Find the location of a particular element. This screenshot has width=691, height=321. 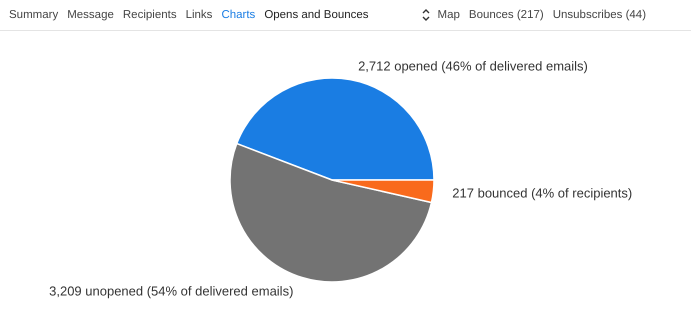

text: Bounces (217) is located at coordinates (506, 15).